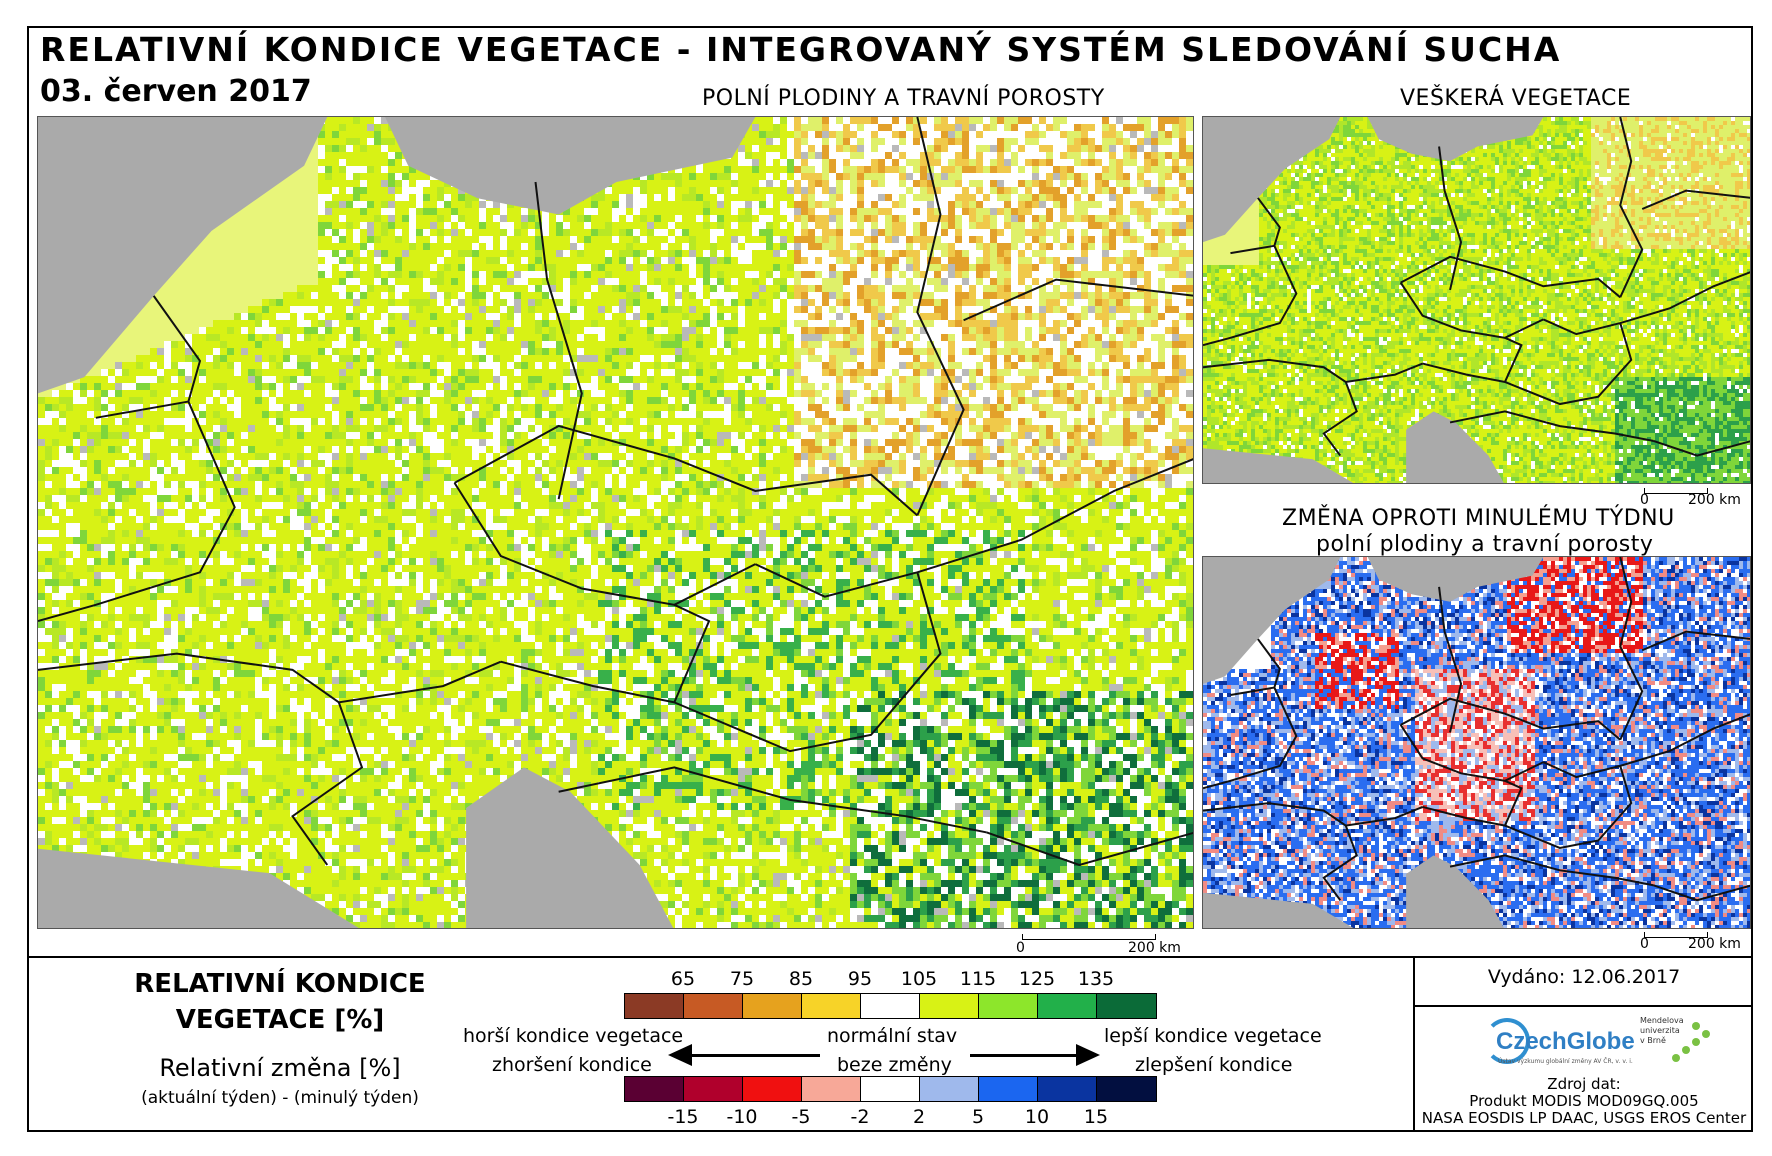 The height and width of the screenshot is (1156, 1772). What do you see at coordinates (978, 979) in the screenshot?
I see `tick-label: 115` at bounding box center [978, 979].